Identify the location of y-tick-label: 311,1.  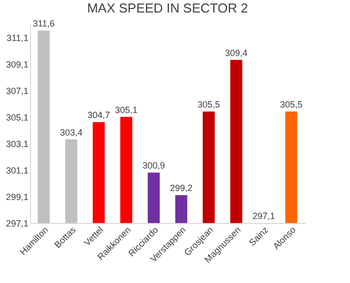
(17, 37).